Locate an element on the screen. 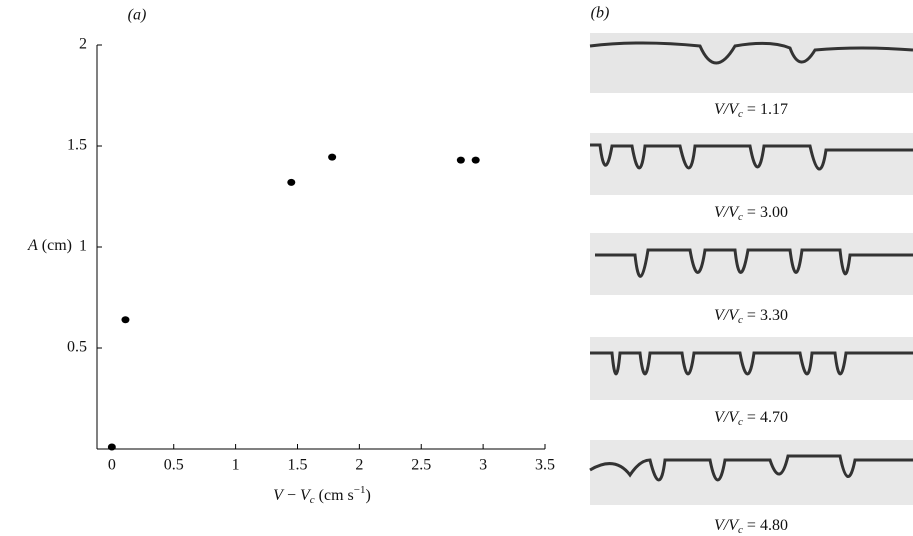  x-label-sub: c is located at coordinates (312, 500).